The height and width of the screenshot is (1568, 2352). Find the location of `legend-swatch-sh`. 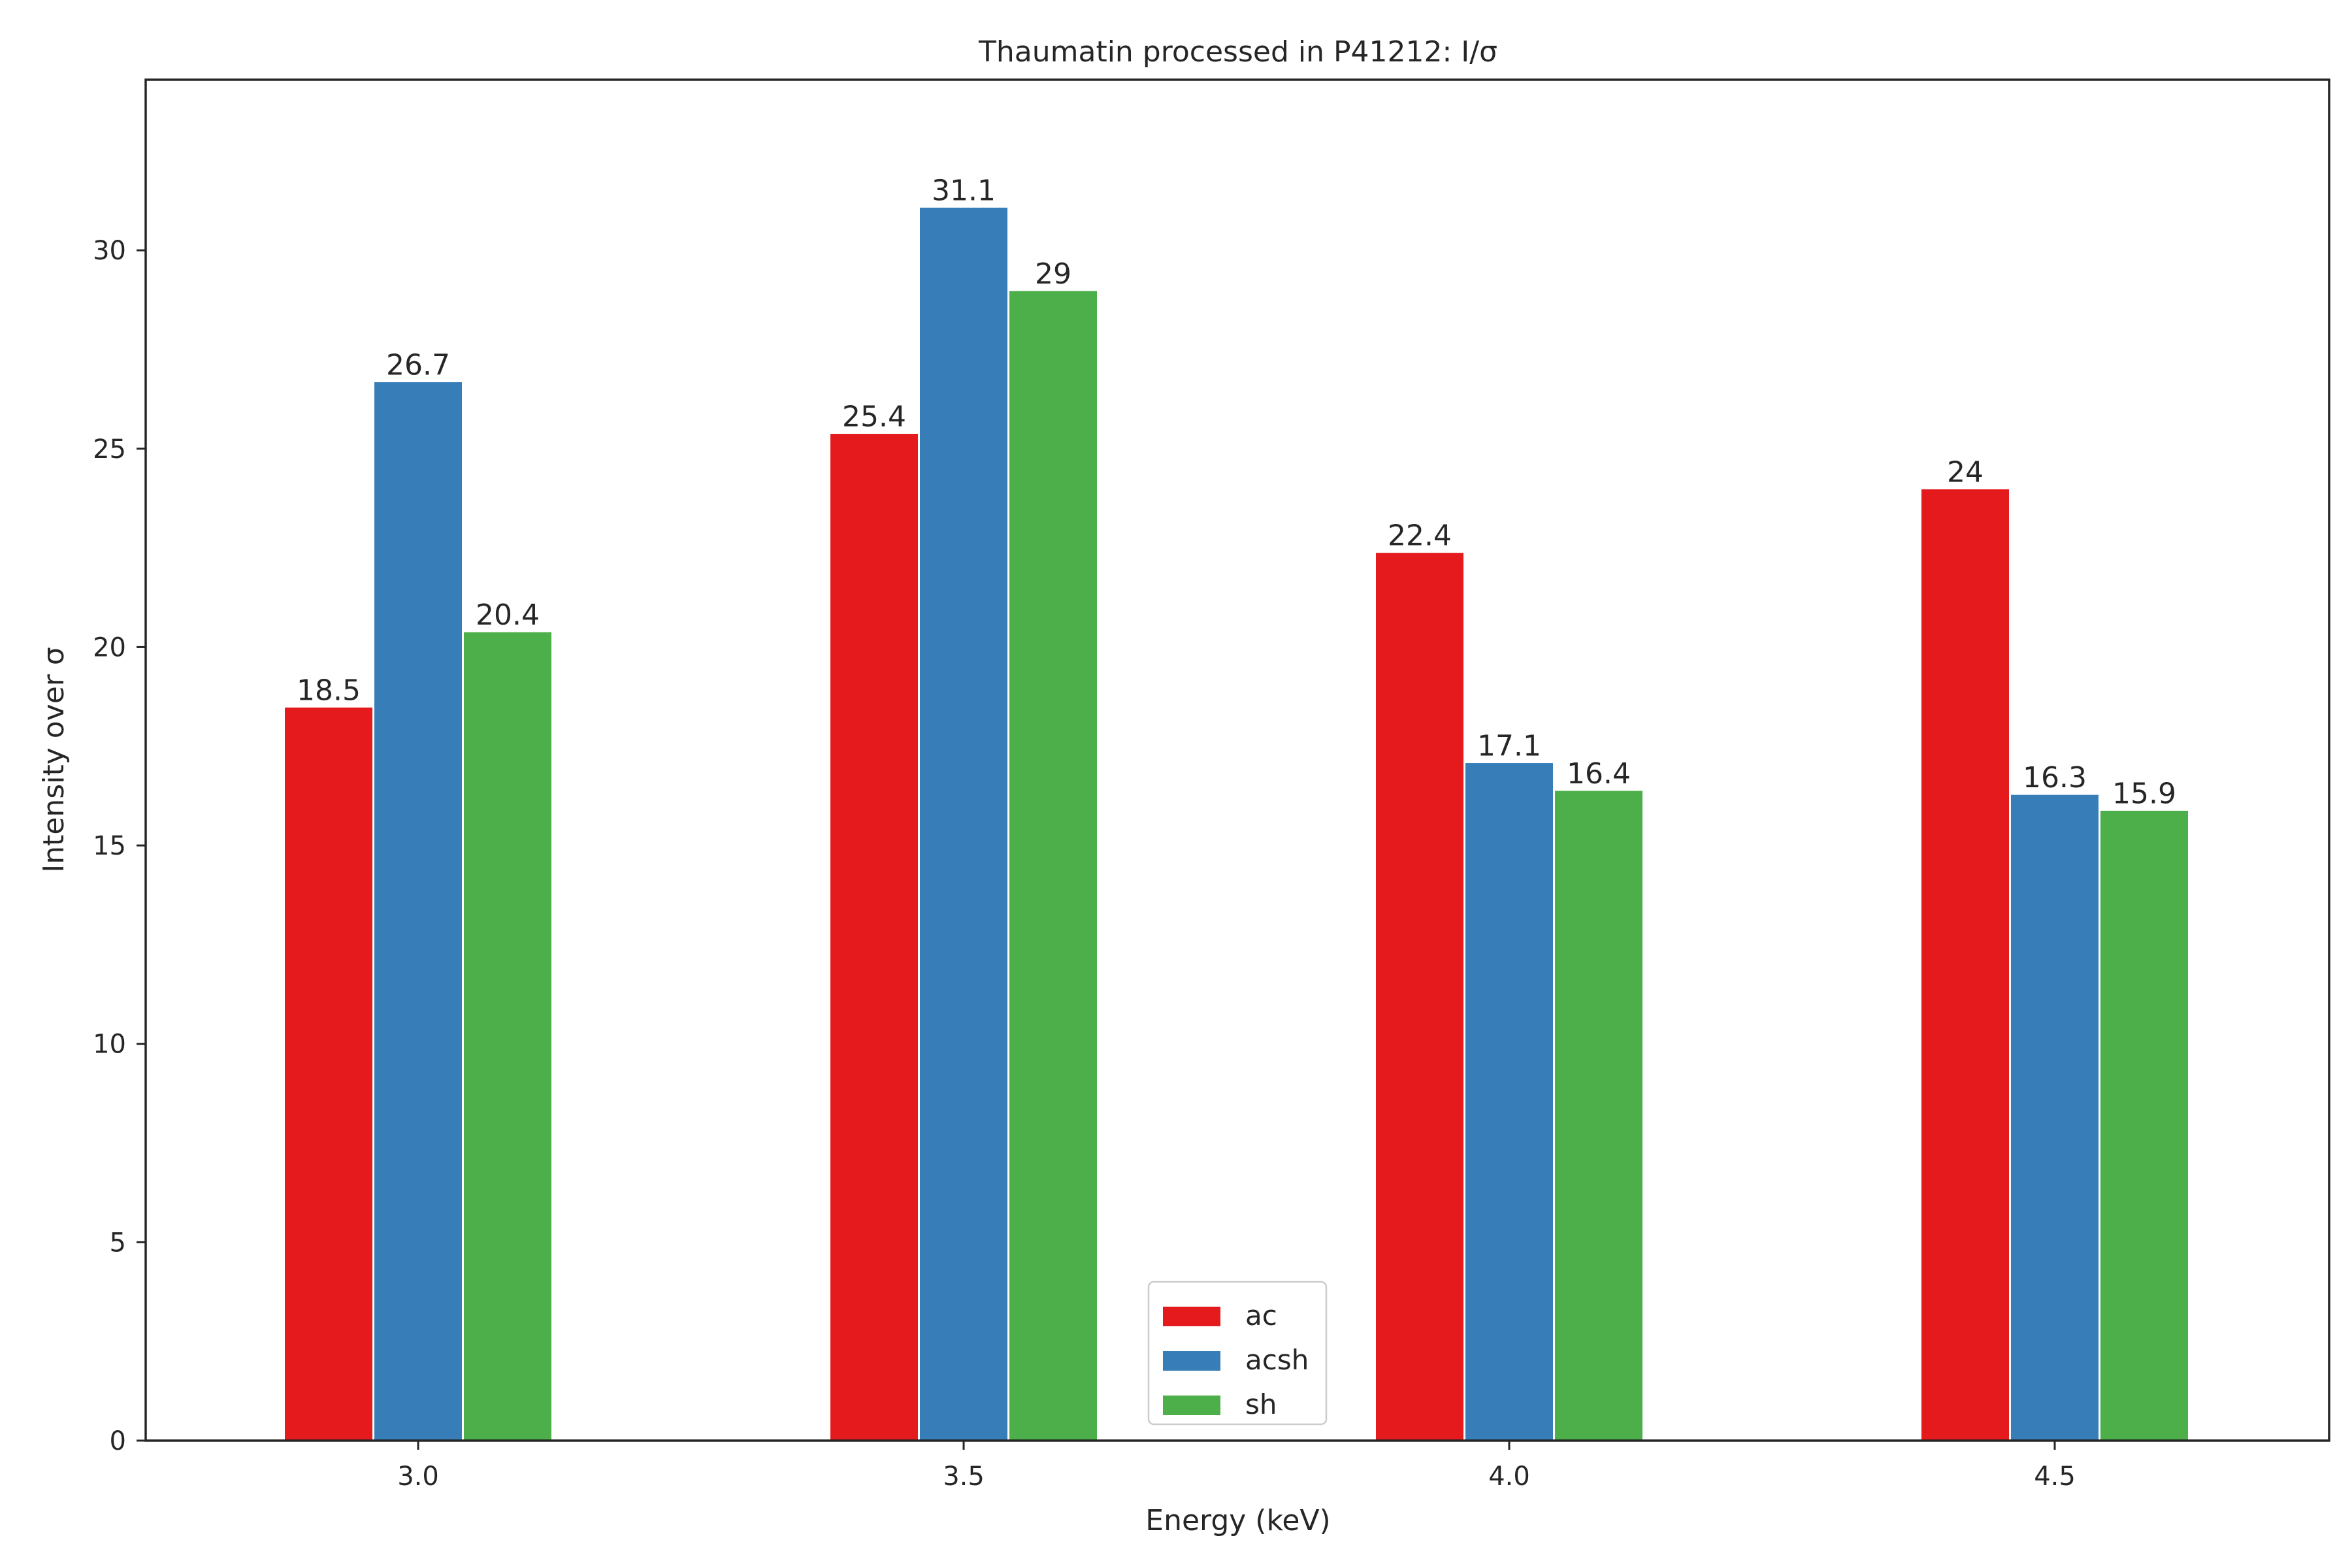

legend-swatch-sh is located at coordinates (1191, 1405).